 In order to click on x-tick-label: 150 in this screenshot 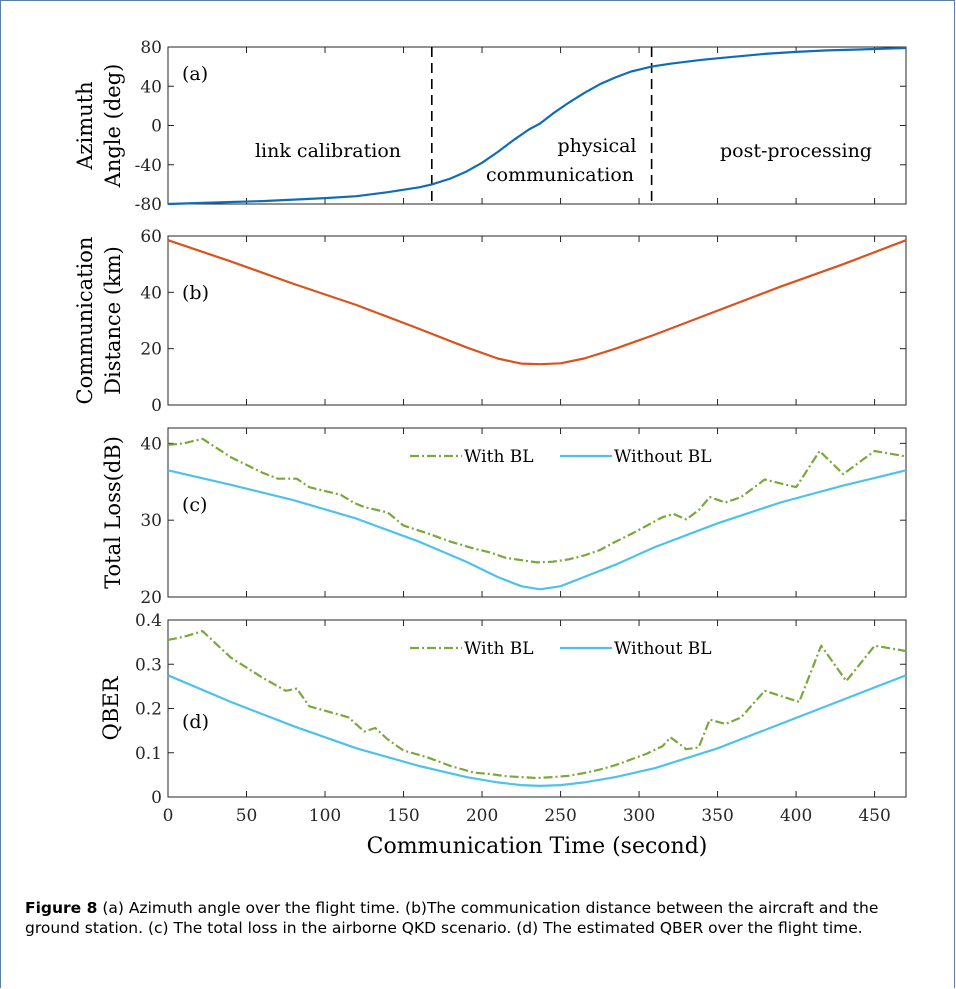, I will do `click(403, 816)`.